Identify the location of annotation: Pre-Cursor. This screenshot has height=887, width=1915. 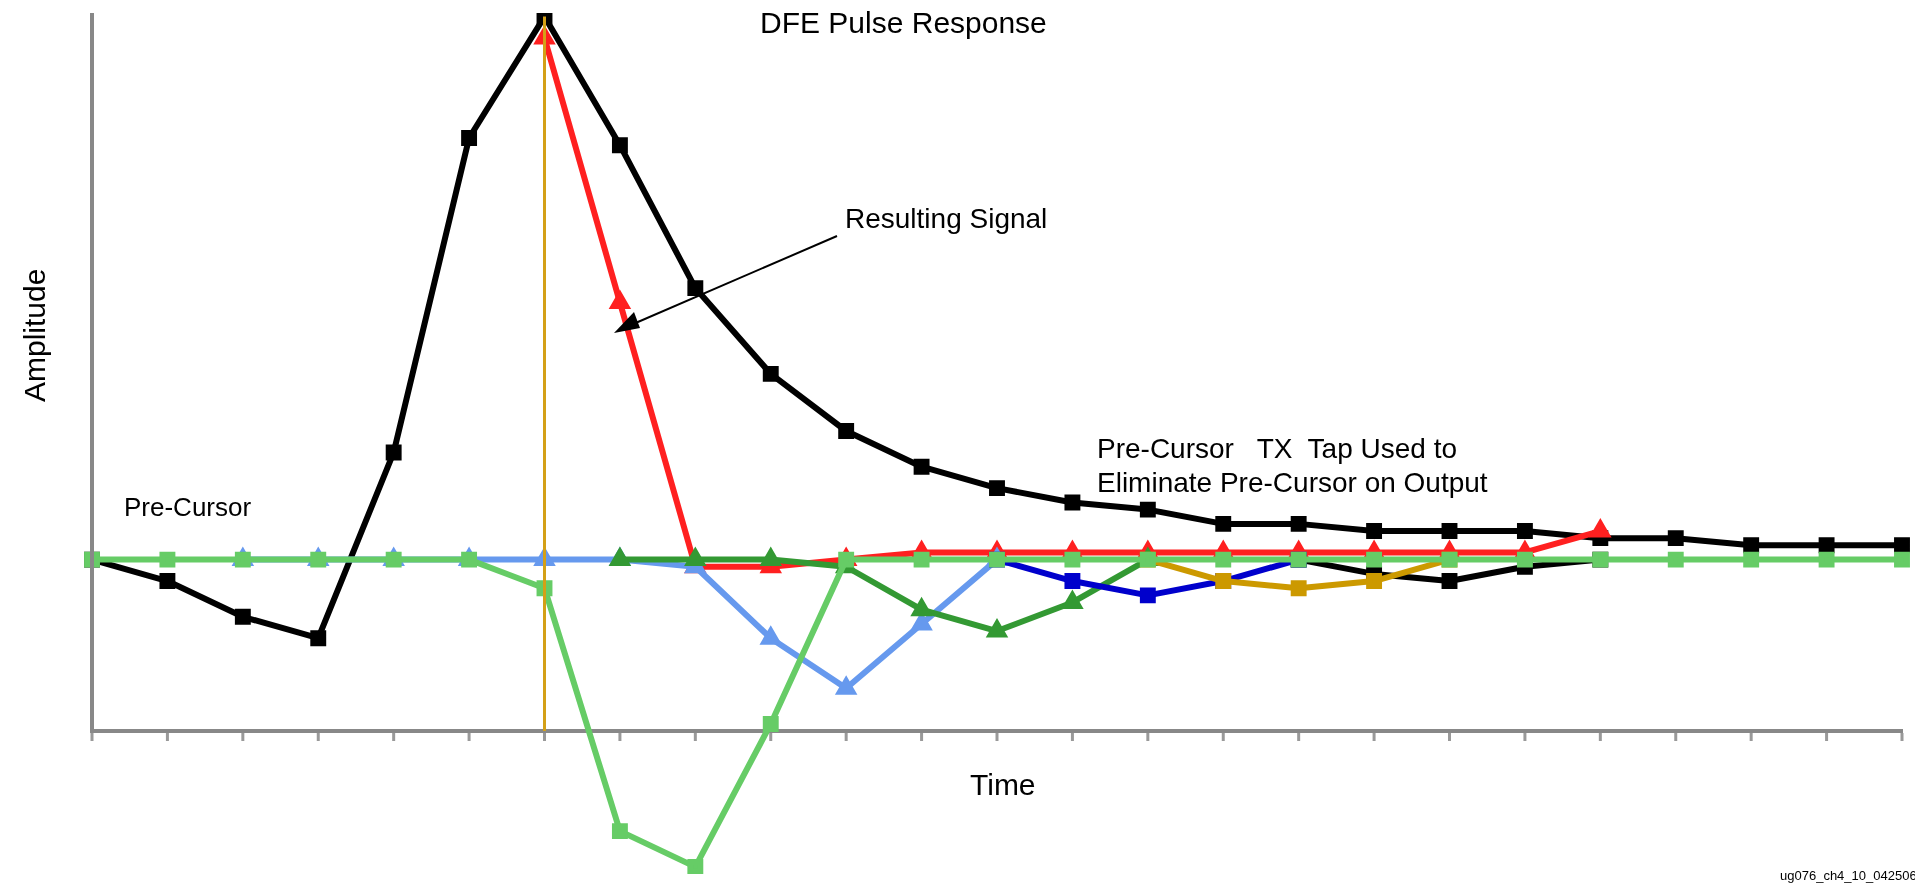
(188, 507).